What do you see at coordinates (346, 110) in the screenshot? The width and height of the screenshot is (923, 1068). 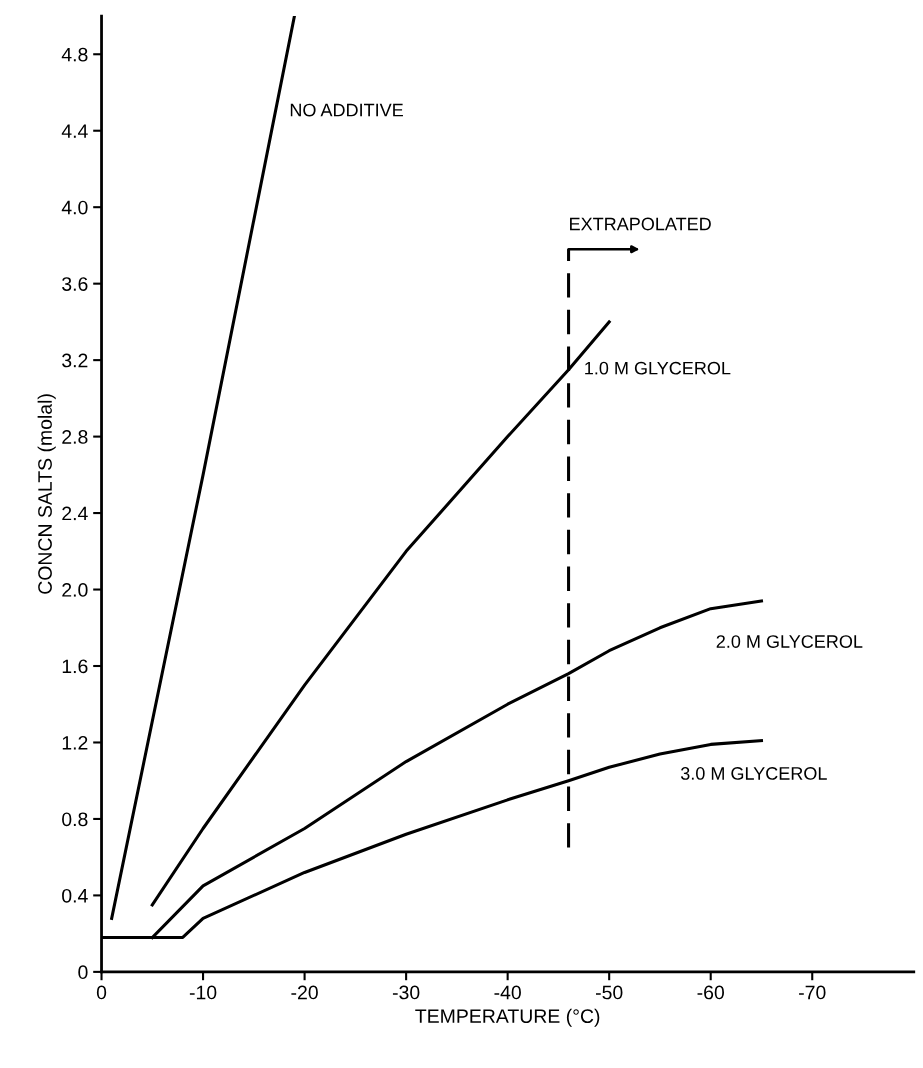 I see `series-label: NO ADDITIVE` at bounding box center [346, 110].